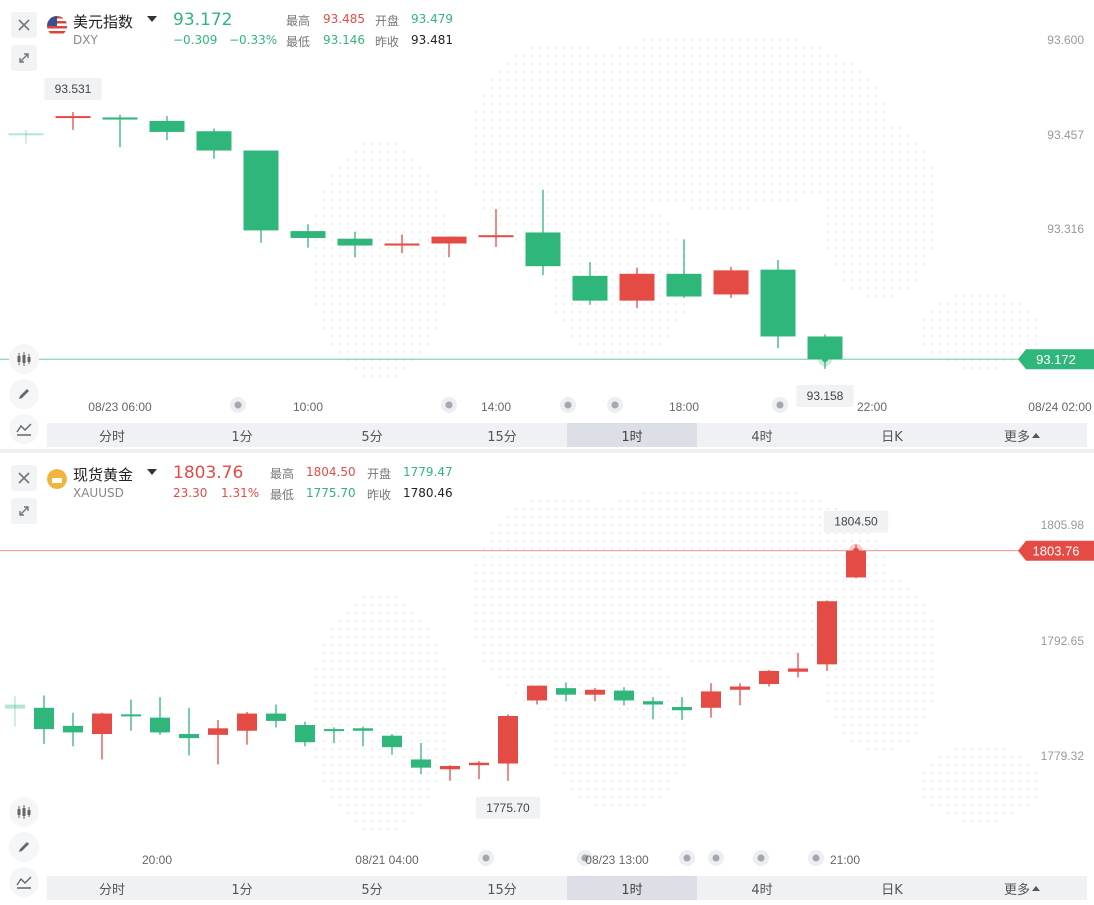  I want to click on price-axis-label: 93.600, so click(1065, 40).